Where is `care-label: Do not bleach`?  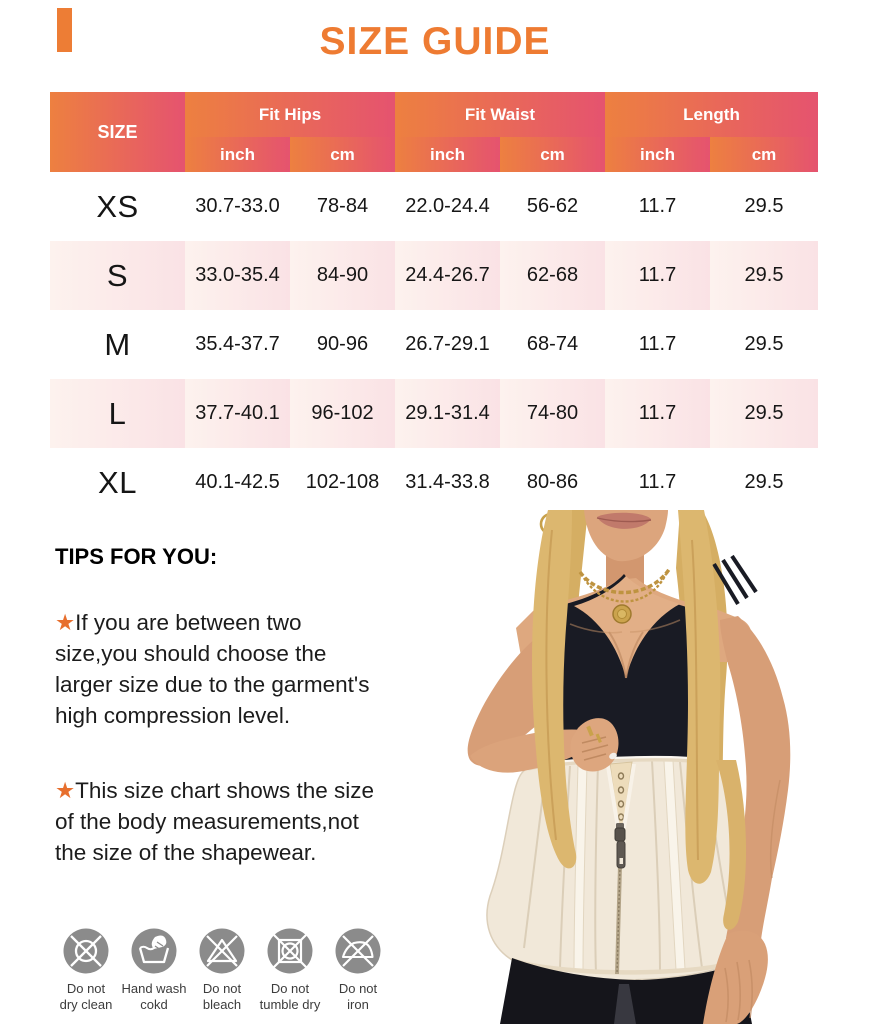
care-label: Do not bleach is located at coordinates (222, 996).